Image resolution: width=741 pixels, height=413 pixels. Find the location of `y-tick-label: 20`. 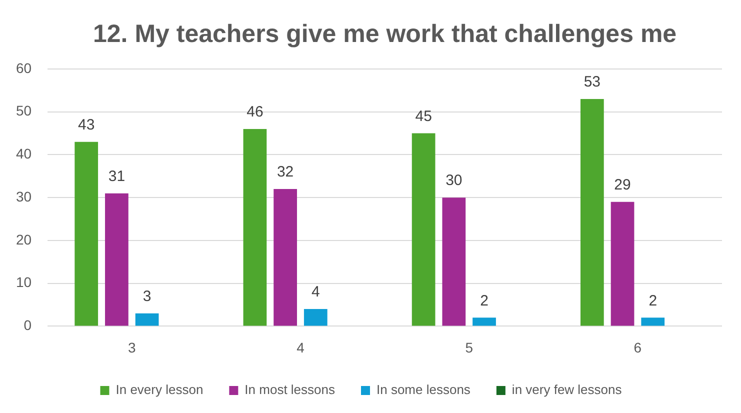

y-tick-label: 20 is located at coordinates (24, 239).